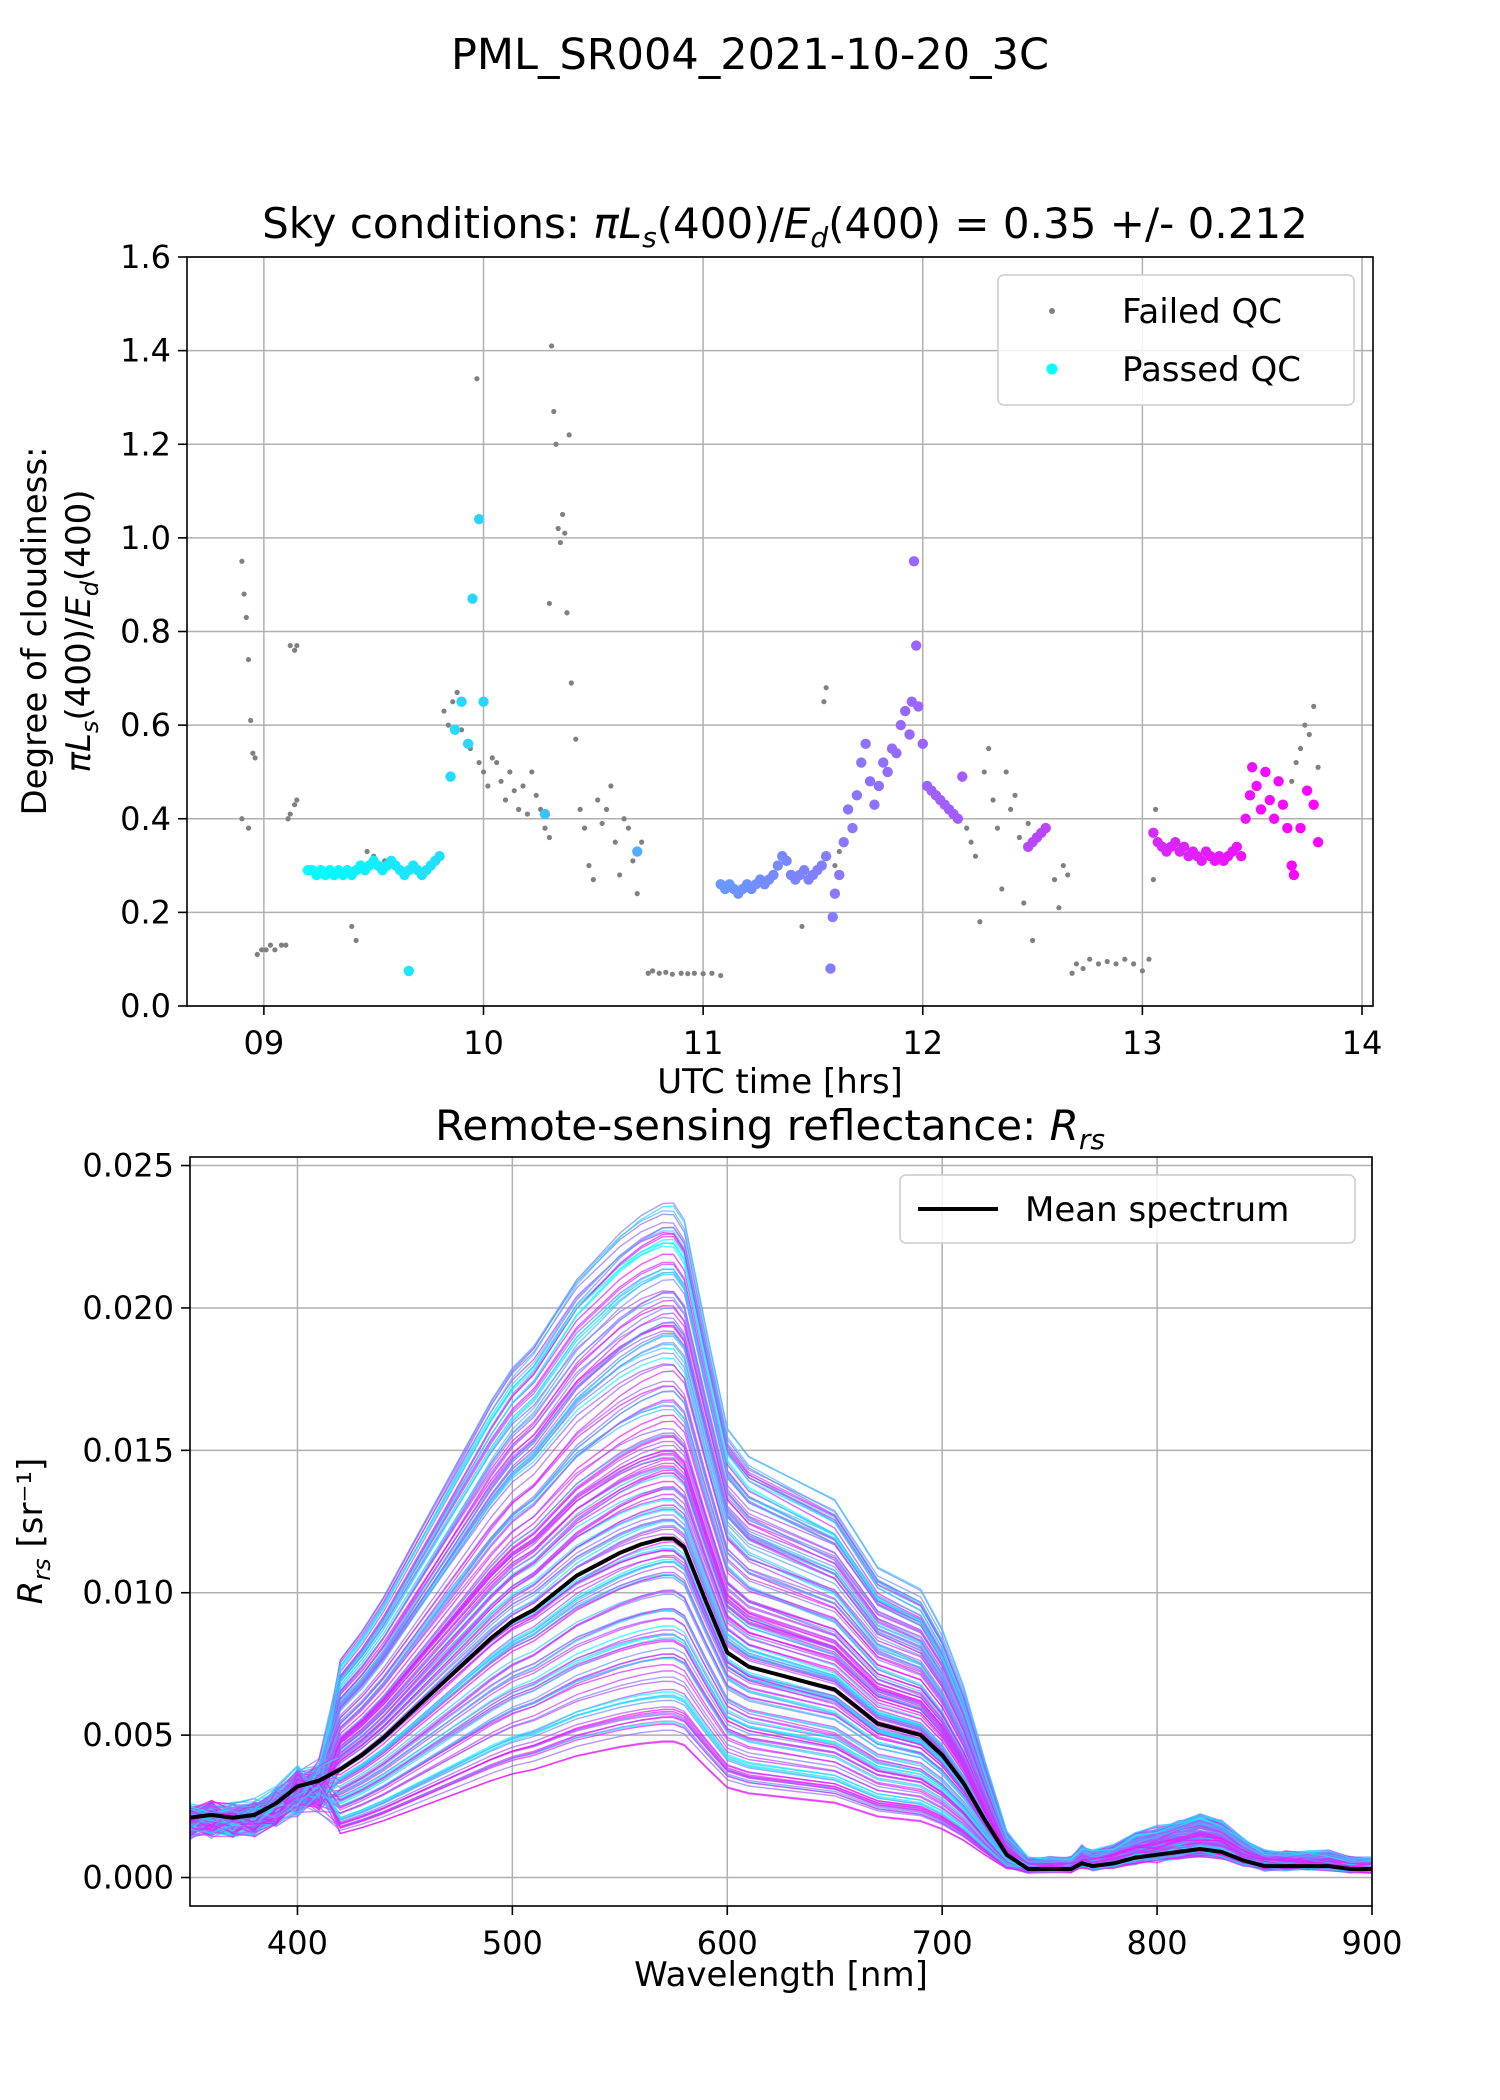 The width and height of the screenshot is (1500, 2100). Describe the element at coordinates (145, 257) in the screenshot. I see `sky-y-tick-label: 1.6` at that location.